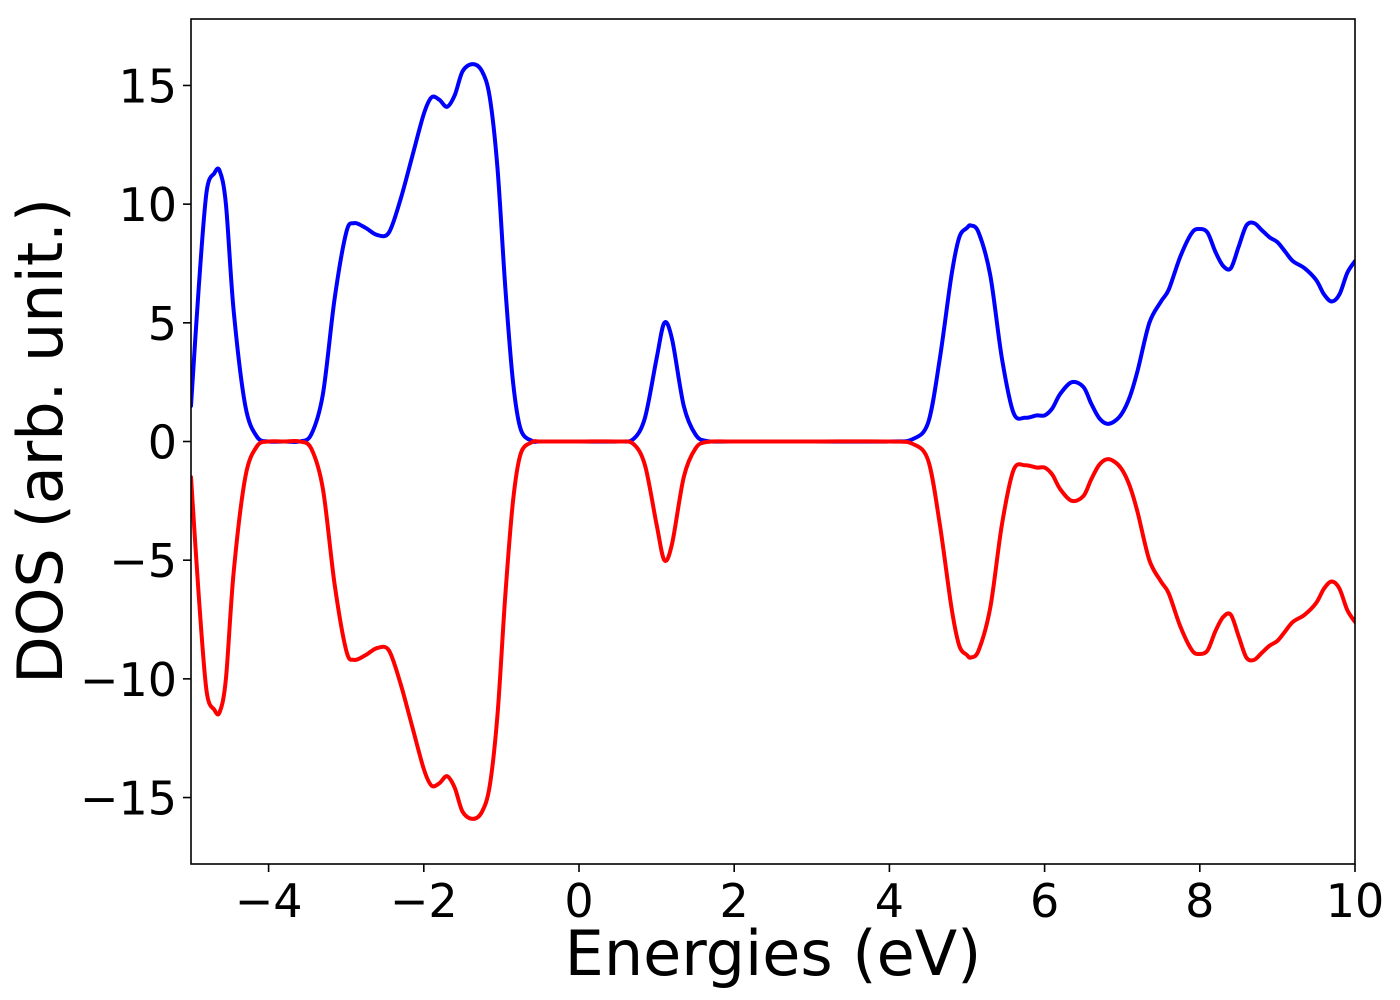 This screenshot has width=1400, height=1000. I want to click on x-axis: −4 −2 0 2 4 6 8 10, so click(810, 896).